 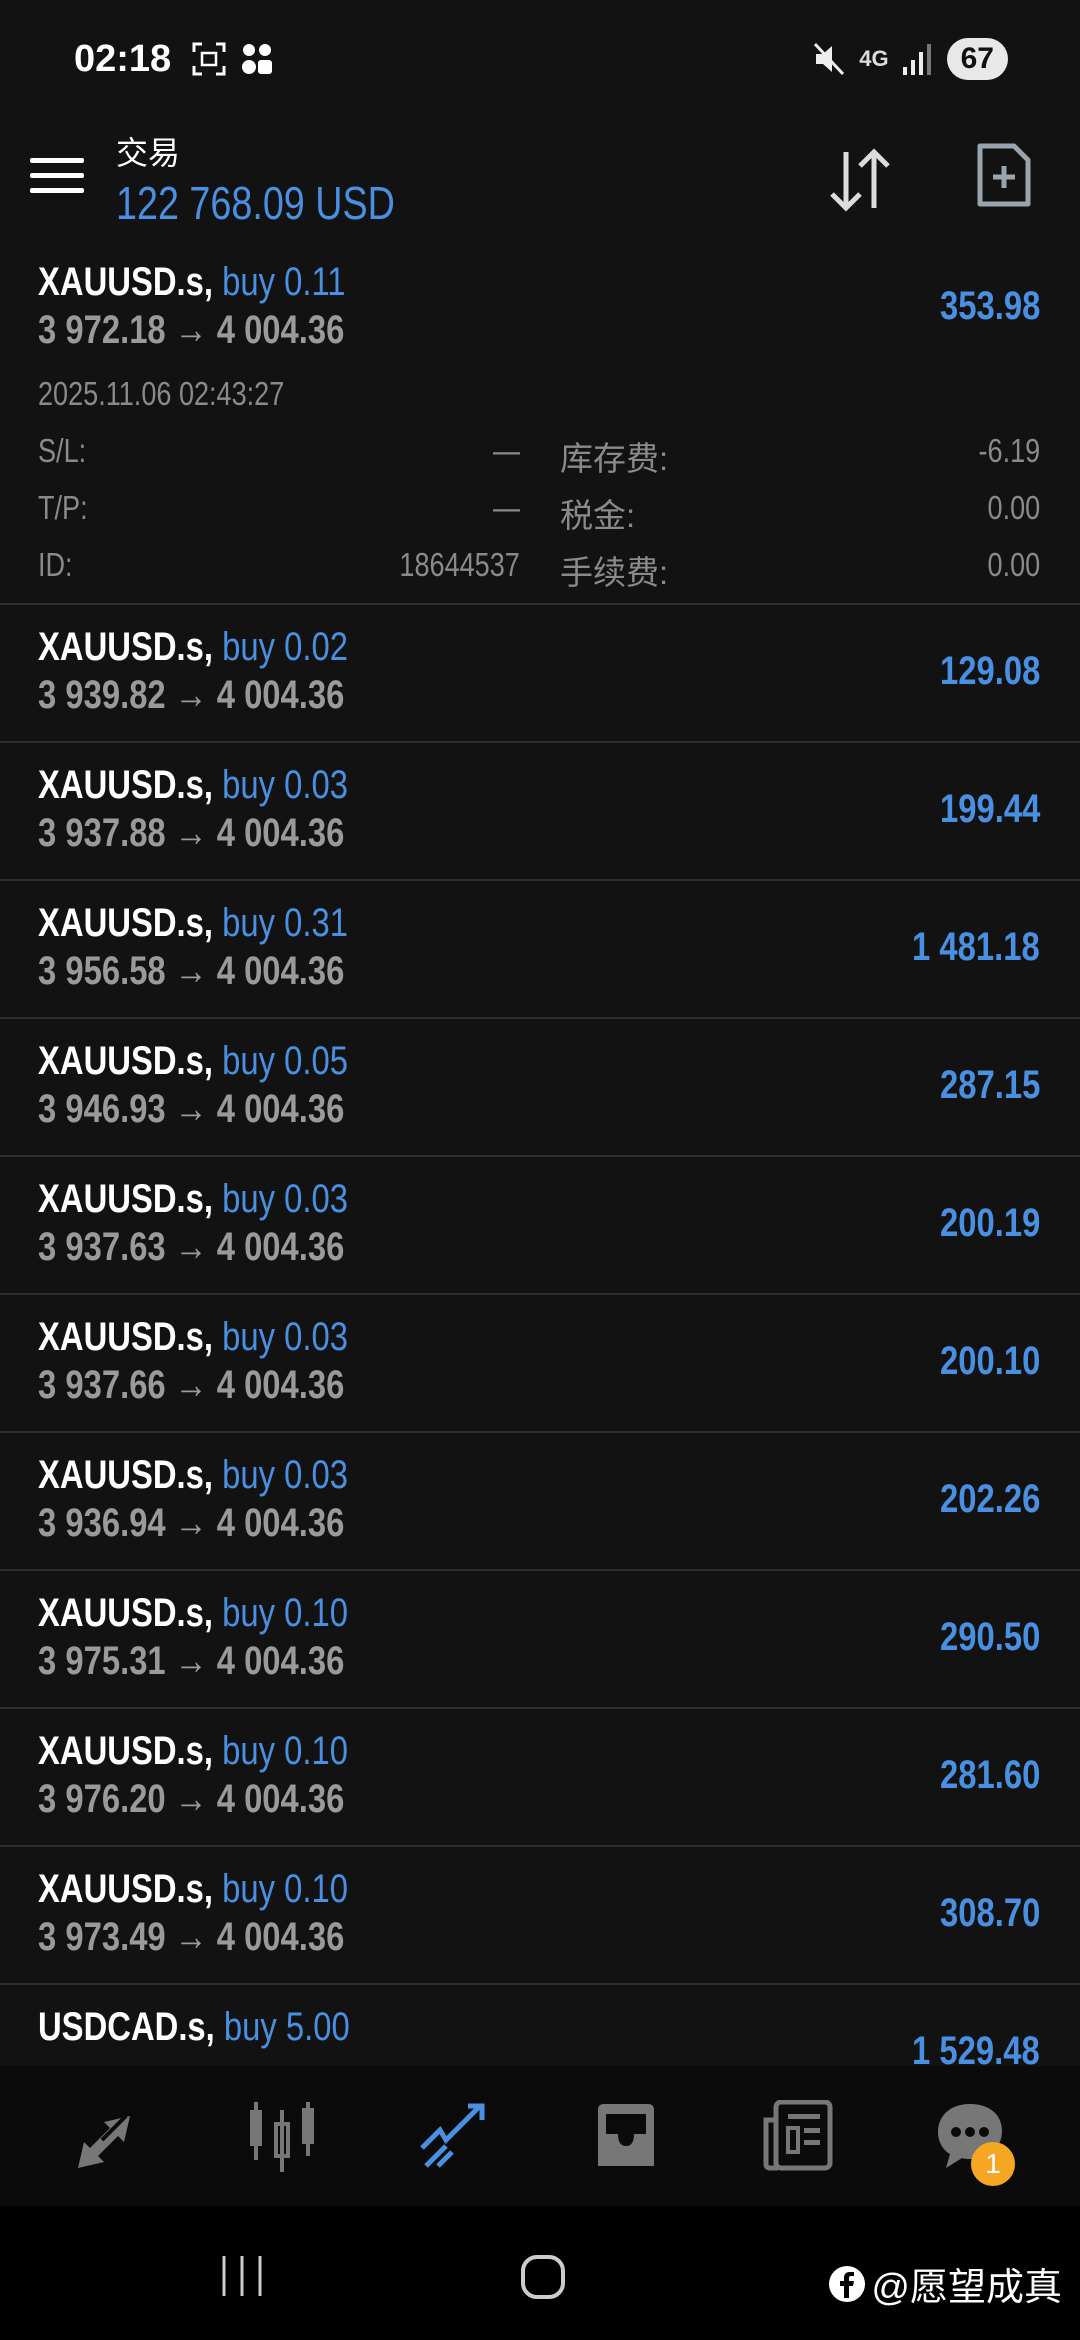 What do you see at coordinates (989, 809) in the screenshot?
I see `profit-value: 199.44` at bounding box center [989, 809].